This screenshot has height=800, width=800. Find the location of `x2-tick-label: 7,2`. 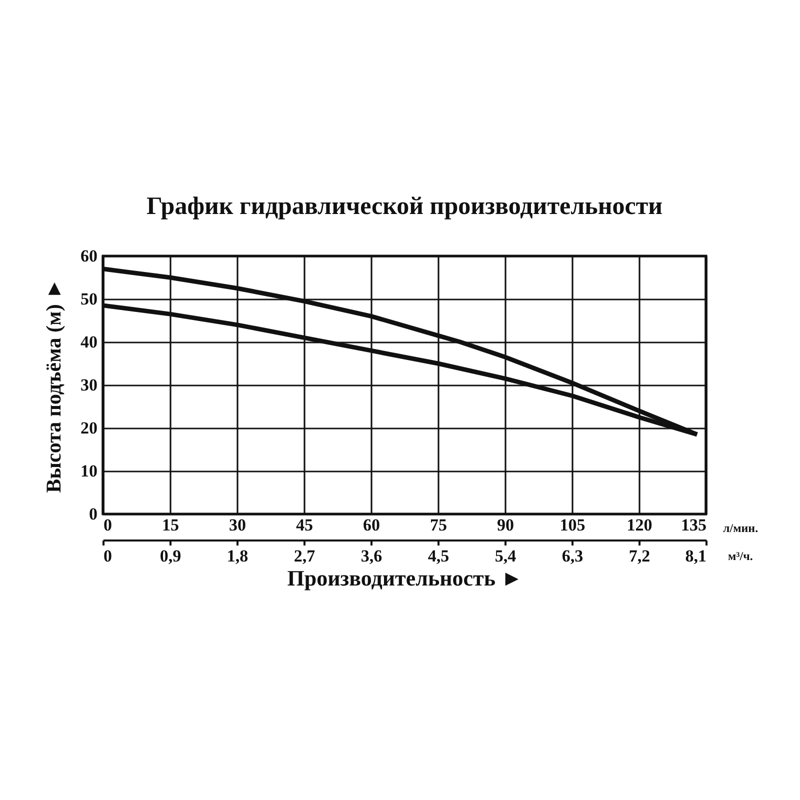

x2-tick-label: 7,2 is located at coordinates (639, 556).